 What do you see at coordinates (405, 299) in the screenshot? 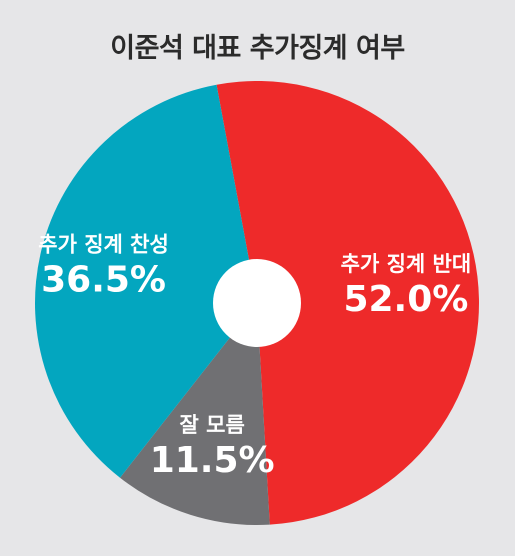
I see `slice-value-label-1: 52.0%` at bounding box center [405, 299].